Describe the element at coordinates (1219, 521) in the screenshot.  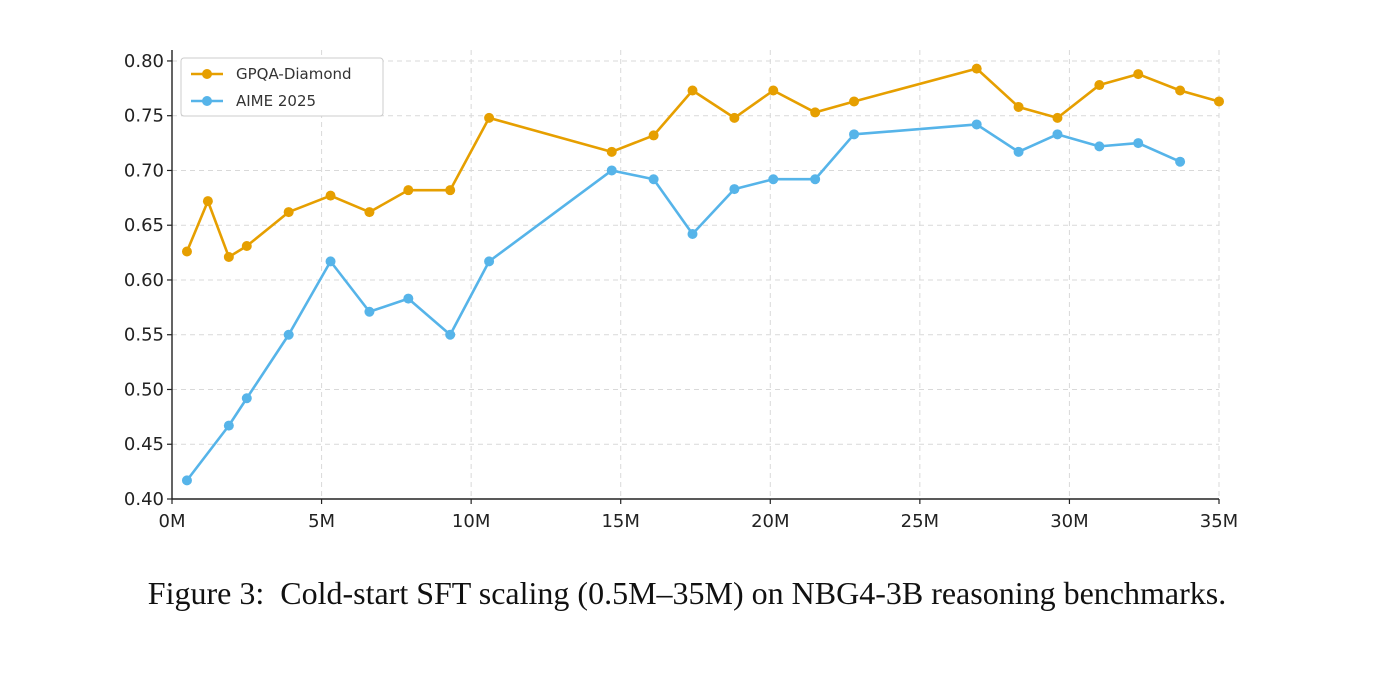
I see `x-tick-label: 35M` at that location.